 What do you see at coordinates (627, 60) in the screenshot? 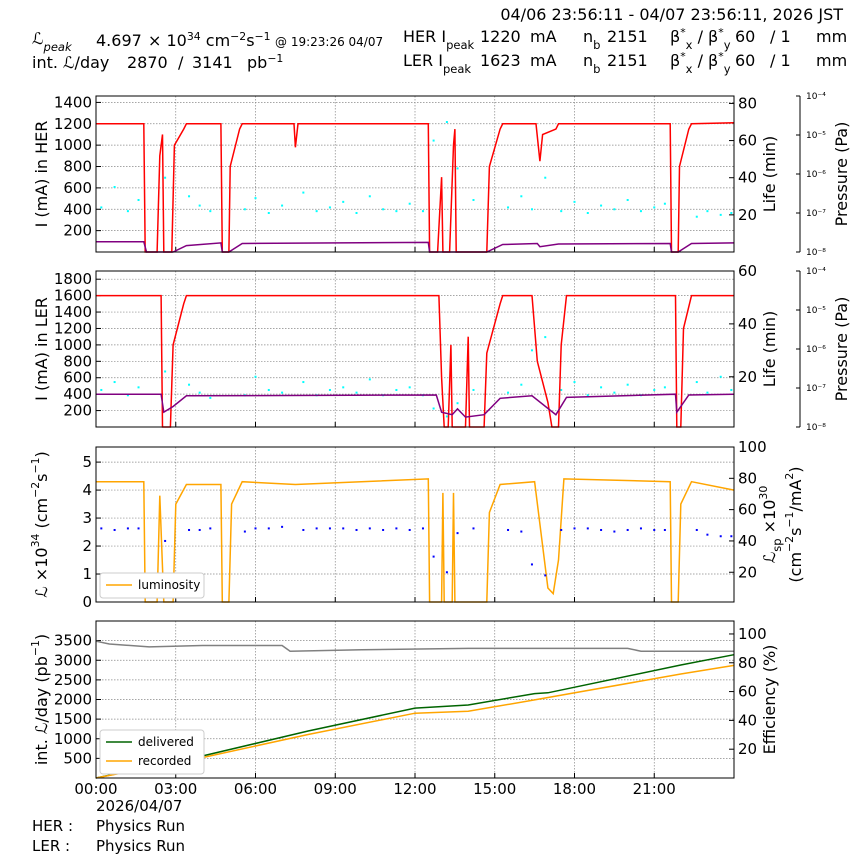
I see `text-part: 2151` at bounding box center [627, 60].